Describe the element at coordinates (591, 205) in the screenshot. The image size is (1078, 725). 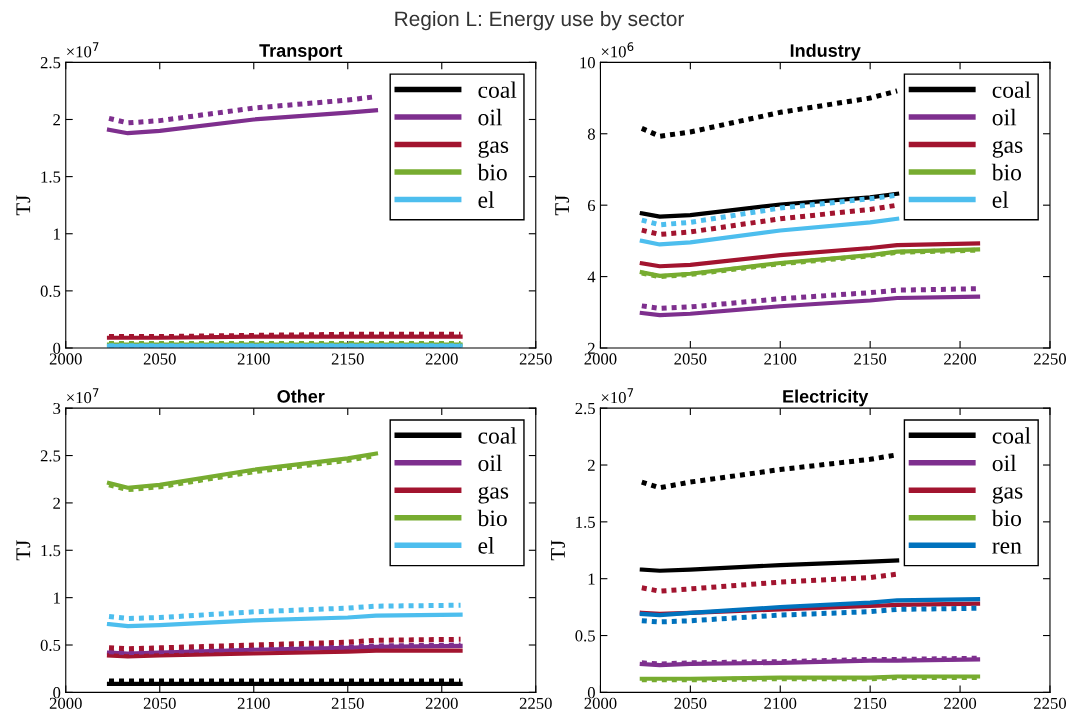
I see `y-tick-label: 6` at that location.